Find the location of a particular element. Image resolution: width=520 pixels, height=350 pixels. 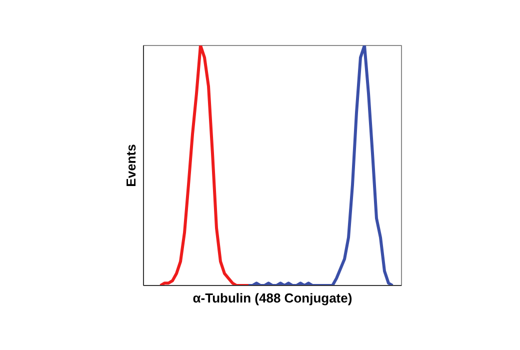

x-axis-title: α-Tubulin (488 Conjugate) is located at coordinates (272, 298).